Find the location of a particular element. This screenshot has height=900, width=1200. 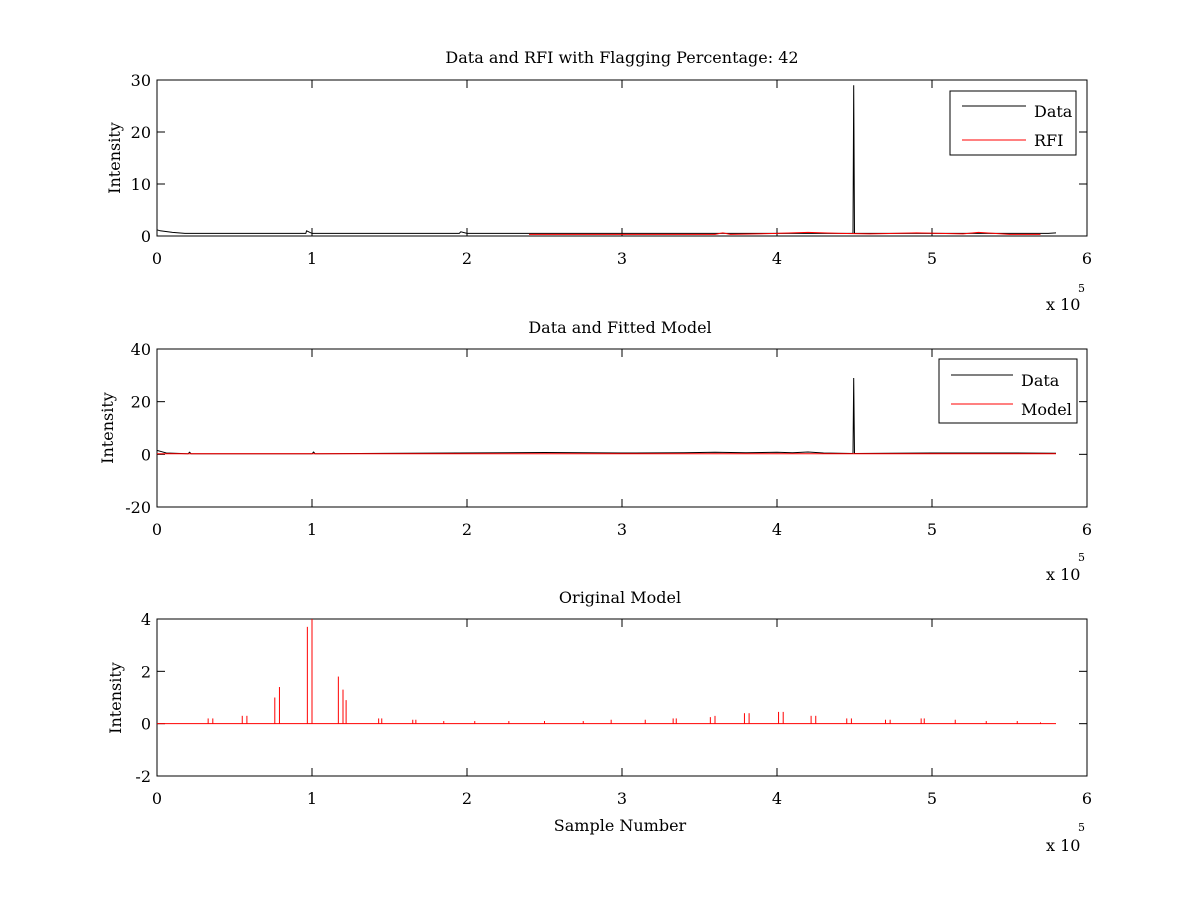

chart-3-xtick-label: 1 is located at coordinates (312, 798).